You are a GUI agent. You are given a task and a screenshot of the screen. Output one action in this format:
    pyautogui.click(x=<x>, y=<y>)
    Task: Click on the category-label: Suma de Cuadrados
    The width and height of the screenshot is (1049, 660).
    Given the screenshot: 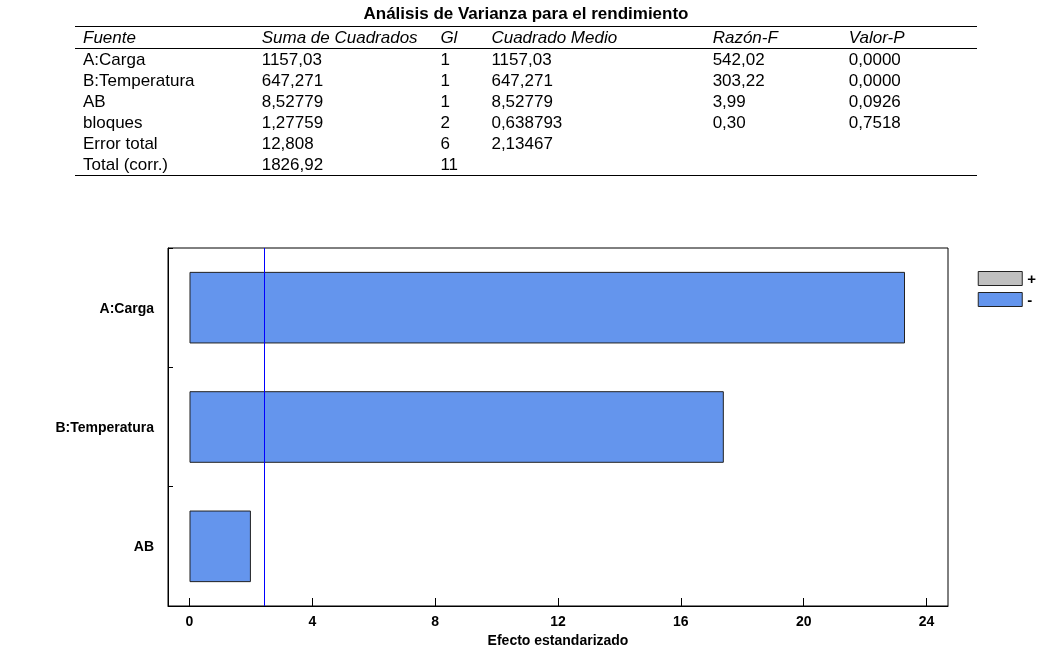 What is the action you would take?
    pyautogui.click(x=343, y=37)
    